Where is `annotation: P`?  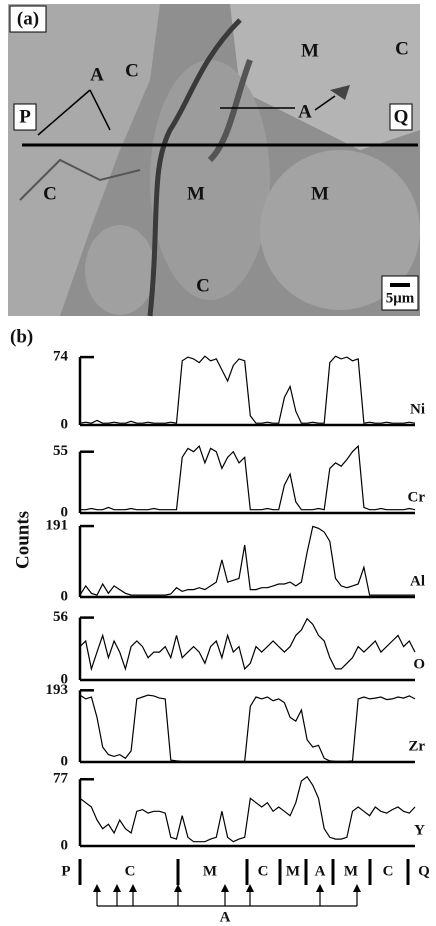
annotation: P is located at coordinates (25, 116).